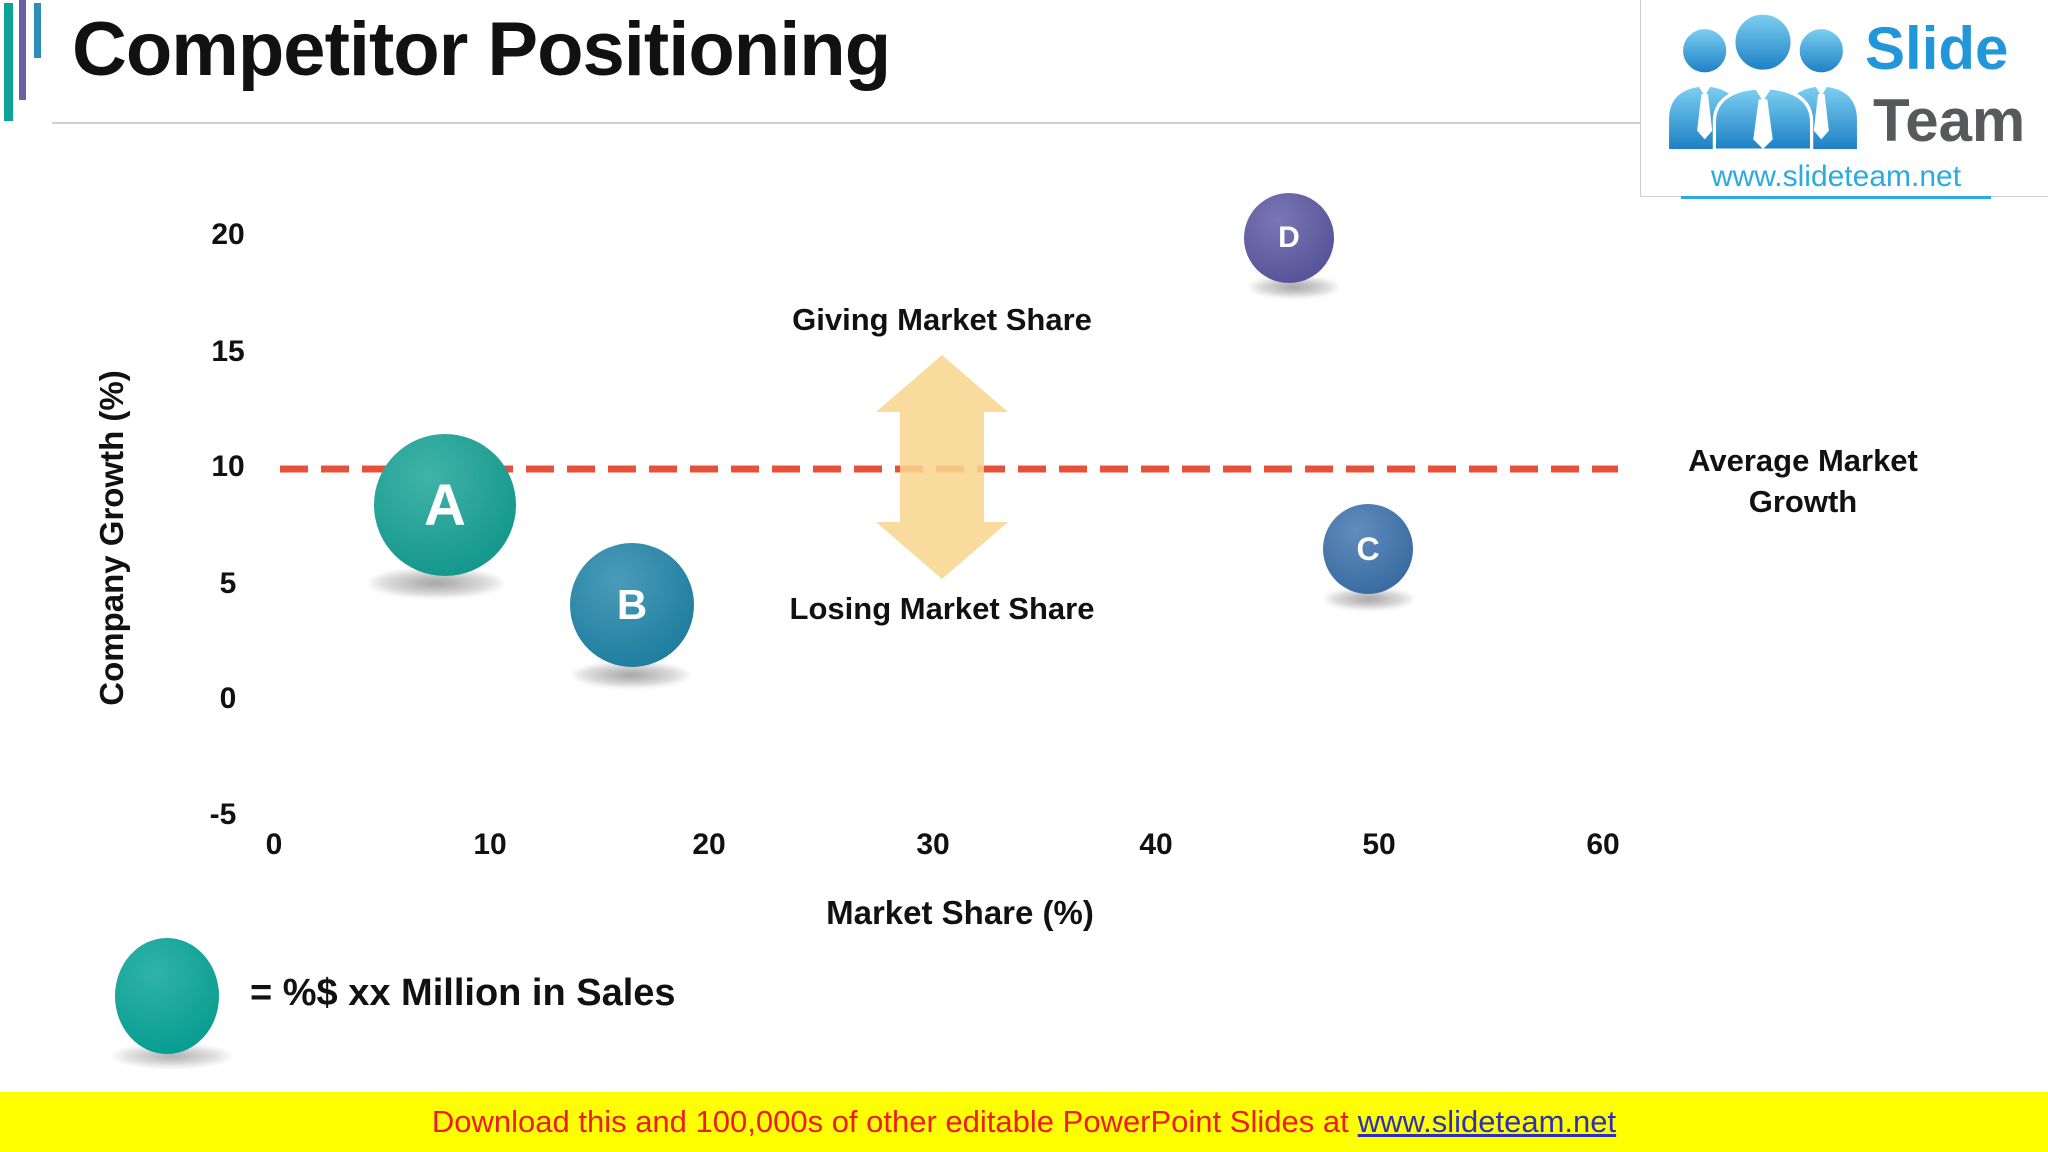 This screenshot has width=2048, height=1152. What do you see at coordinates (1379, 844) in the screenshot?
I see `x-tick-label: 50` at bounding box center [1379, 844].